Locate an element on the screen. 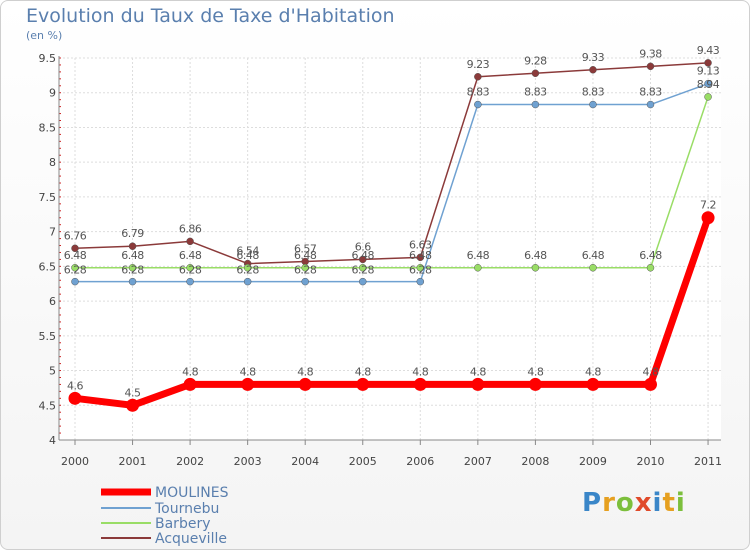  x-tick-label: 2005 is located at coordinates (363, 461).